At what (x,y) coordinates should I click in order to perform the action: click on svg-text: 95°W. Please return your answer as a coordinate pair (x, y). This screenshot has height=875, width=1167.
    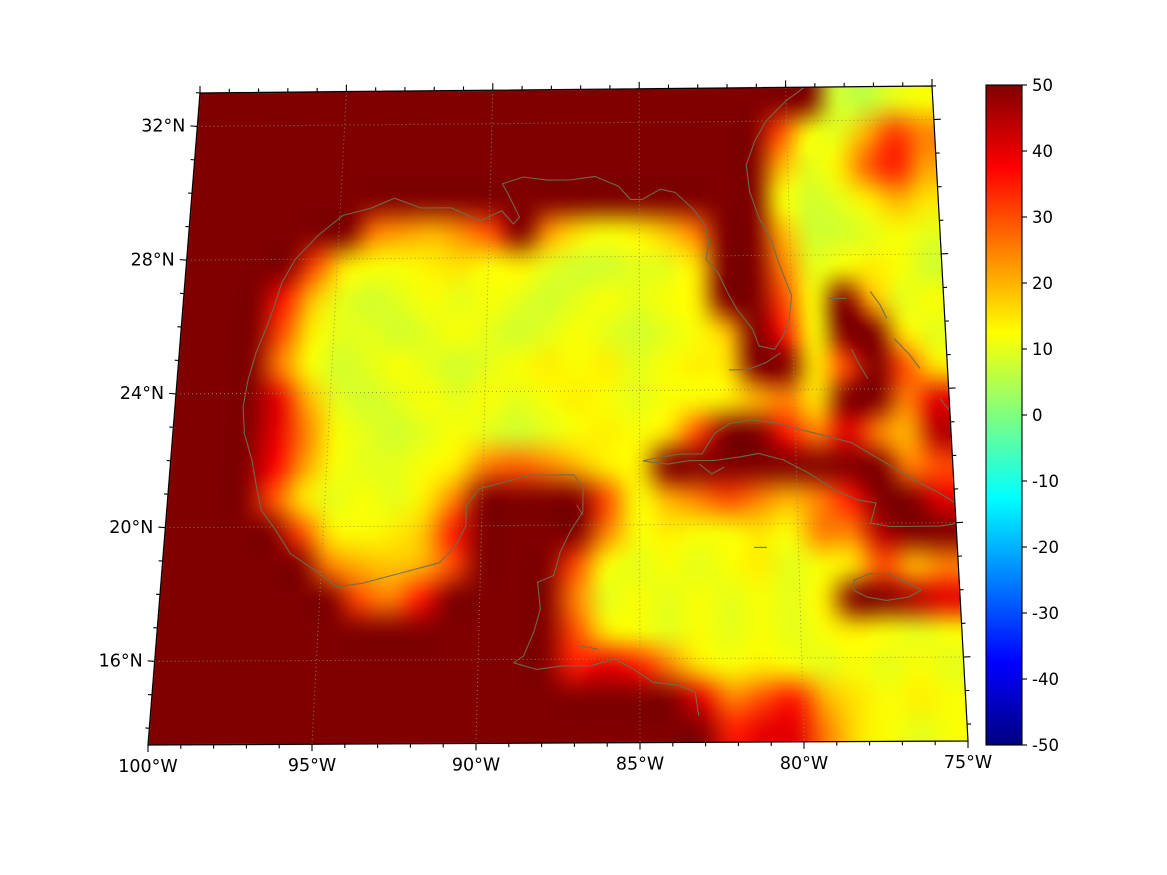
    Looking at the image, I should click on (312, 766).